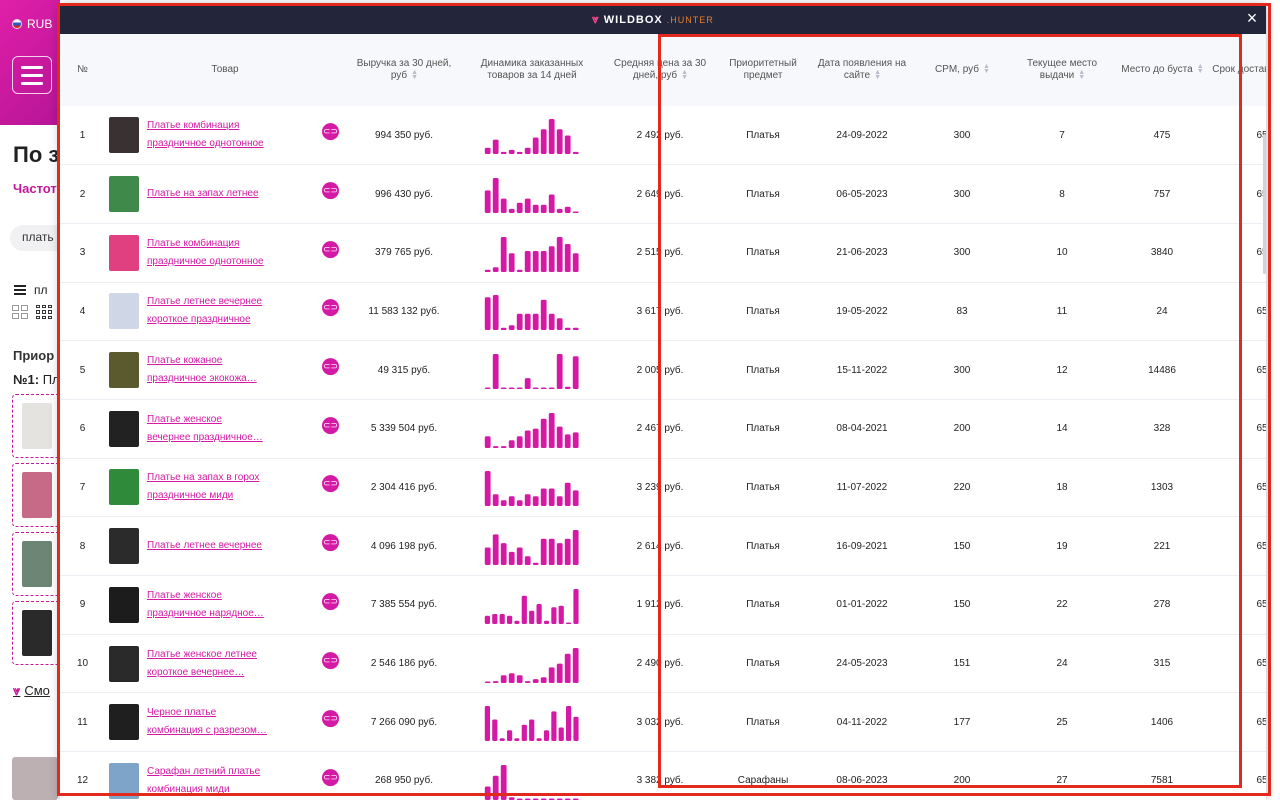  What do you see at coordinates (17, 24) in the screenshot?
I see `russia-flag-icon` at bounding box center [17, 24].